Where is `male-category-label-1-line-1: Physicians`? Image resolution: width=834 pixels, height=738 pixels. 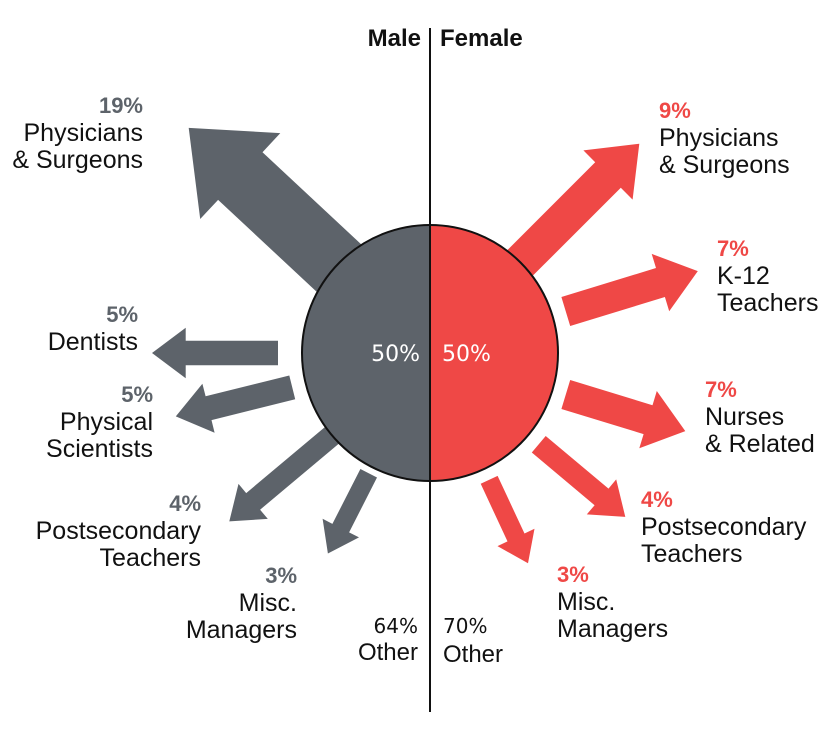
male-category-label-1-line-1: Physicians is located at coordinates (84, 133).